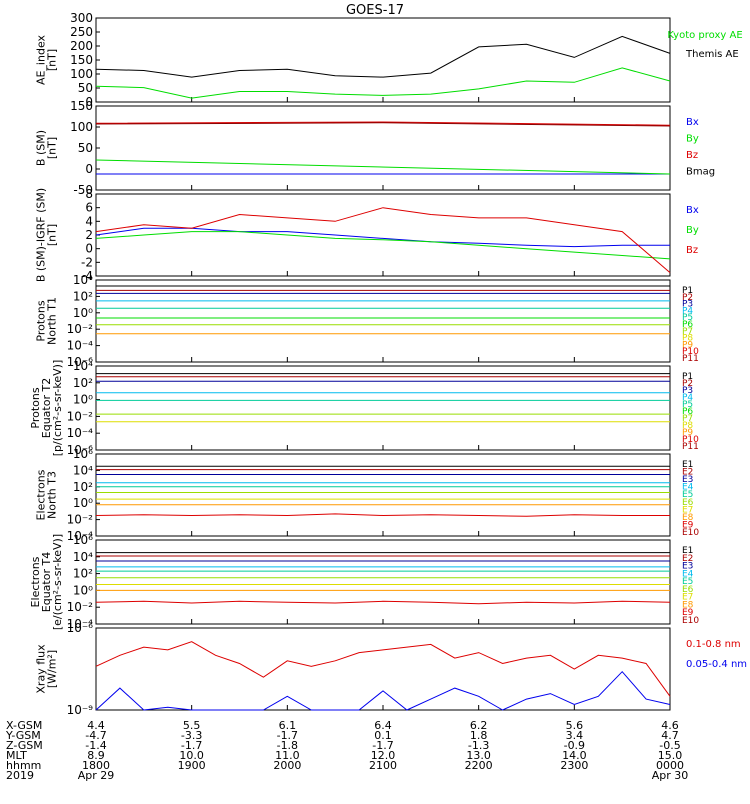 The width and height of the screenshot is (750, 804). What do you see at coordinates (670, 775) in the screenshot?
I see `ephemeris-value: Apr 30` at bounding box center [670, 775].